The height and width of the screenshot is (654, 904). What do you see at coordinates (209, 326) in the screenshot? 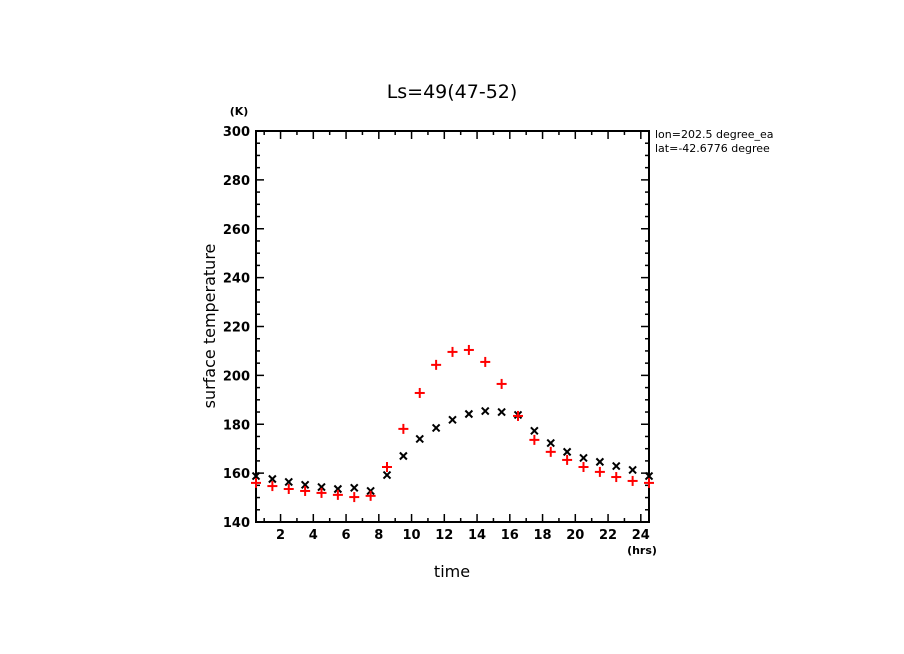
I see `y-axis-title: surface temperature` at bounding box center [209, 326].